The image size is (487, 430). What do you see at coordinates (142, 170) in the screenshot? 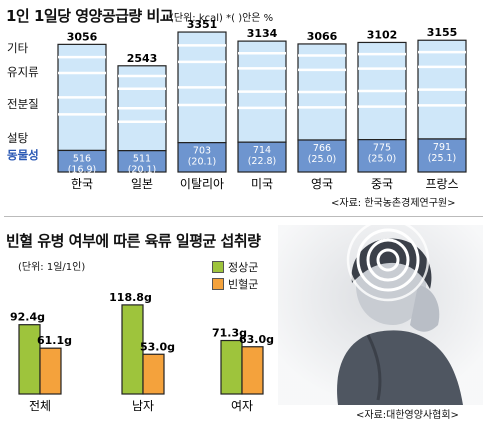
I see `animal-percent-1: (20.1)` at bounding box center [142, 170].